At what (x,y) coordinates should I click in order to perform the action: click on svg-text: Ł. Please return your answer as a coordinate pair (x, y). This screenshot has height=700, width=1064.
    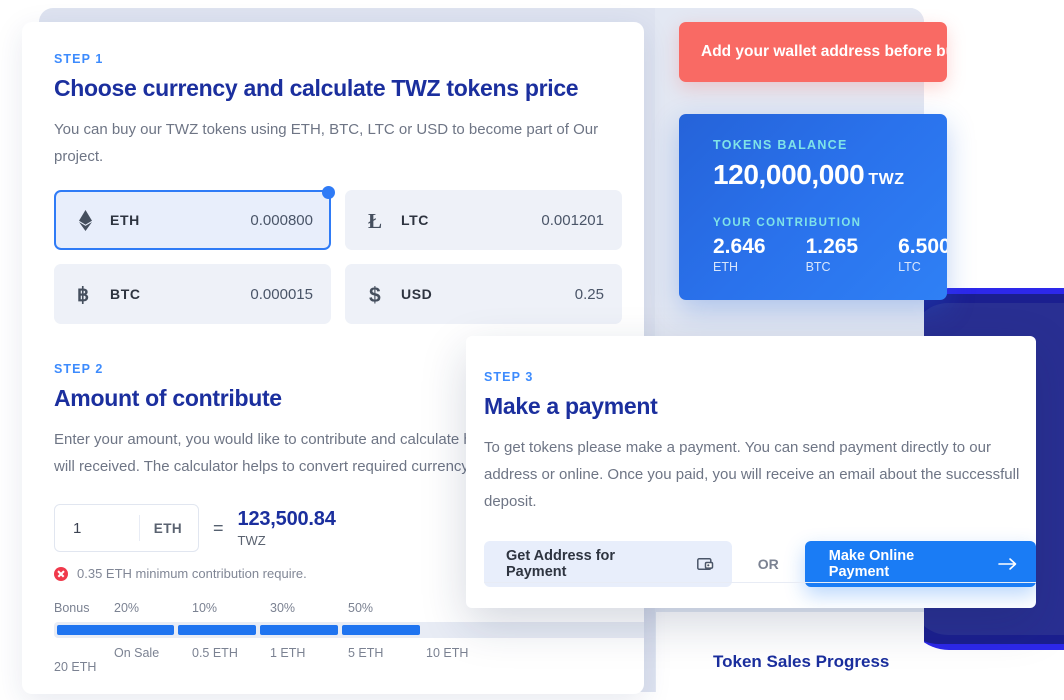
    Looking at the image, I should click on (375, 220).